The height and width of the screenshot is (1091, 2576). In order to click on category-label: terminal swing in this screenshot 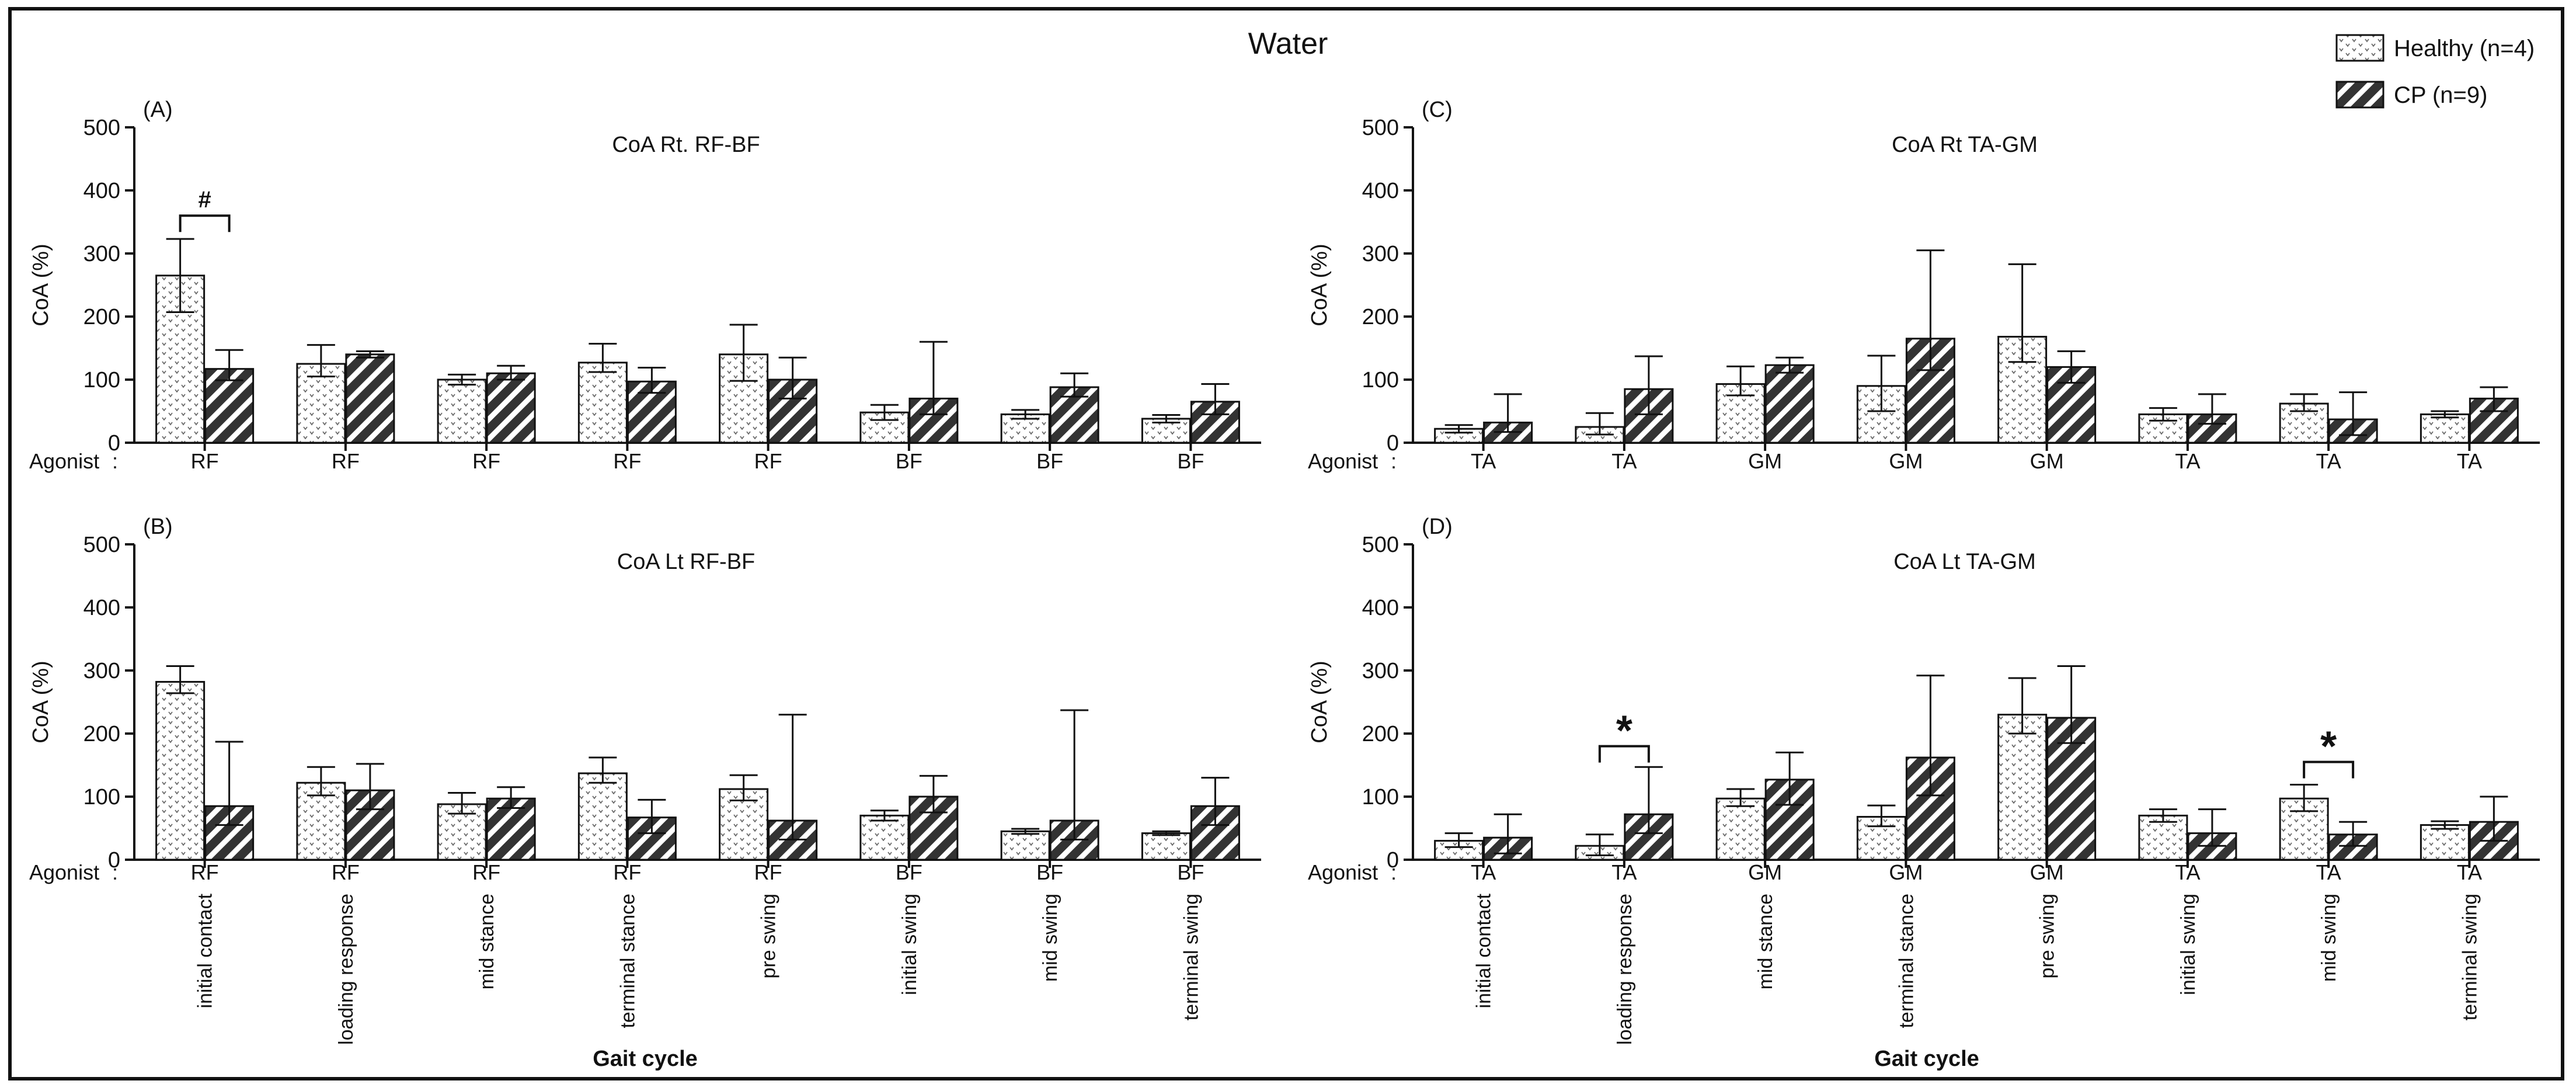, I will do `click(2470, 957)`.